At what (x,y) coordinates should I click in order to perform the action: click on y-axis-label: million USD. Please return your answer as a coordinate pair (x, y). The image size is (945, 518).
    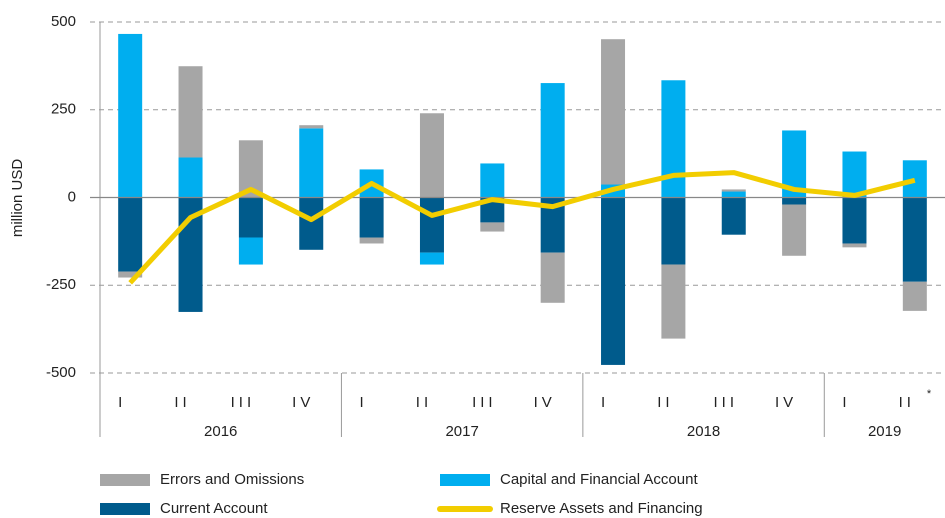
    Looking at the image, I should click on (17, 198).